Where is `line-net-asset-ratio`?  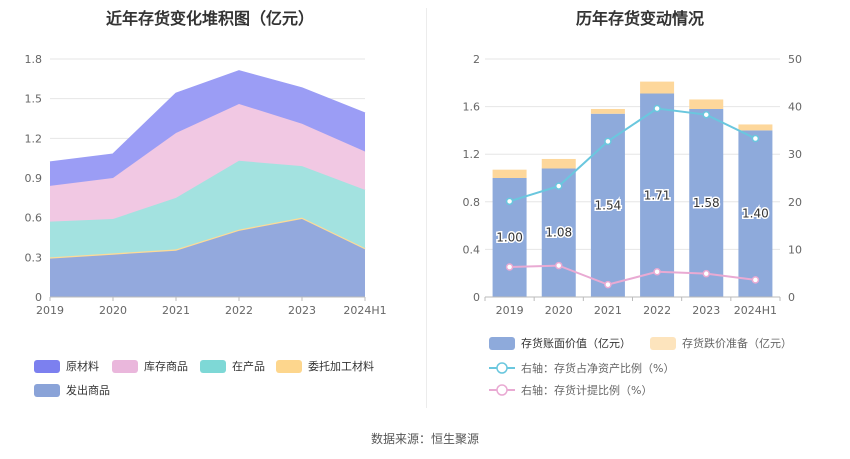 line-net-asset-ratio is located at coordinates (632, 155).